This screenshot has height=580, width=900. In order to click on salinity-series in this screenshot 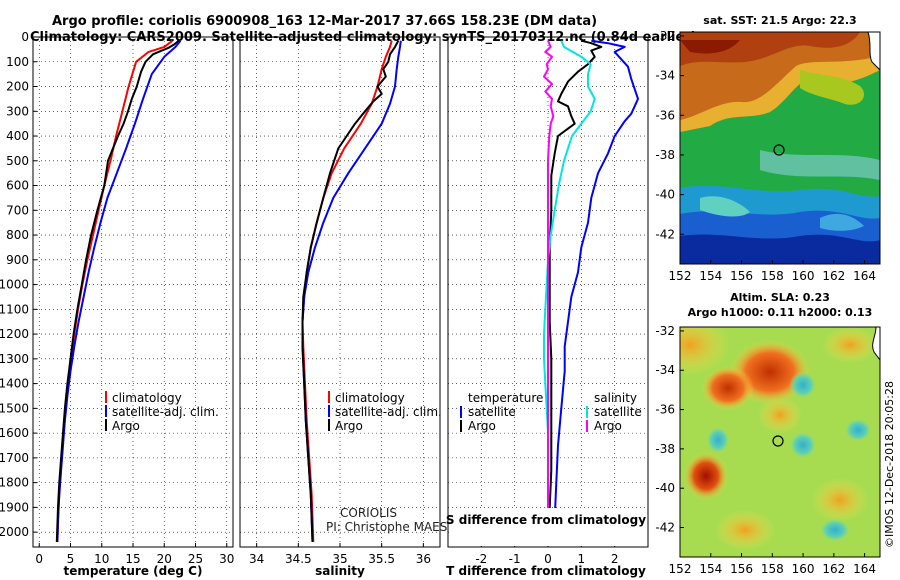, I will do `click(351, 291)`.